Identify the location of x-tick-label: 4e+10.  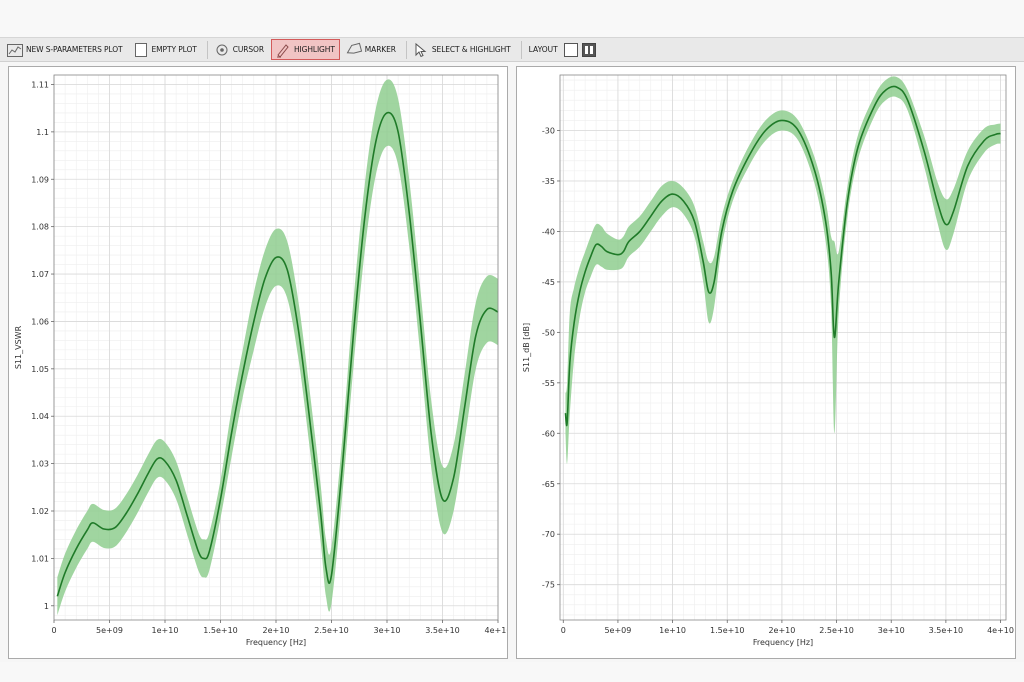
(1000, 630).